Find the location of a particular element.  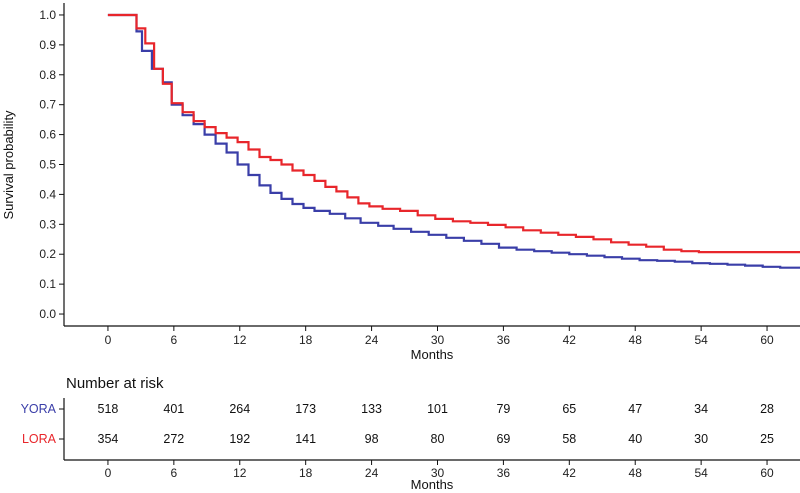

risk-cell: 69 is located at coordinates (503, 439).